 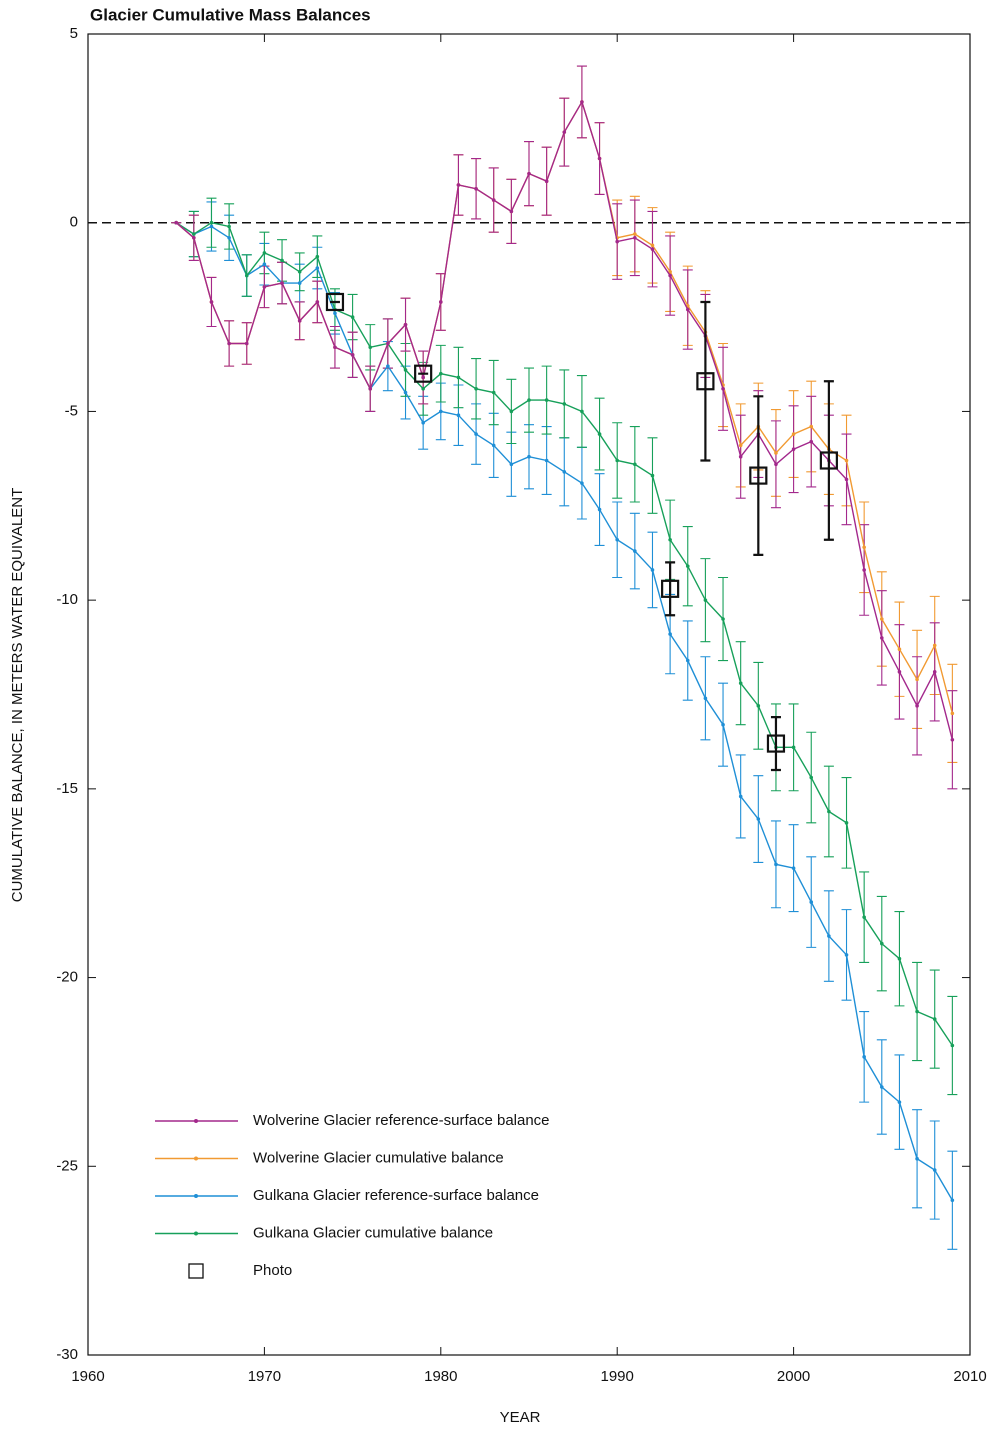 What do you see at coordinates (520, 1417) in the screenshot?
I see `x-axis-label: YEAR` at bounding box center [520, 1417].